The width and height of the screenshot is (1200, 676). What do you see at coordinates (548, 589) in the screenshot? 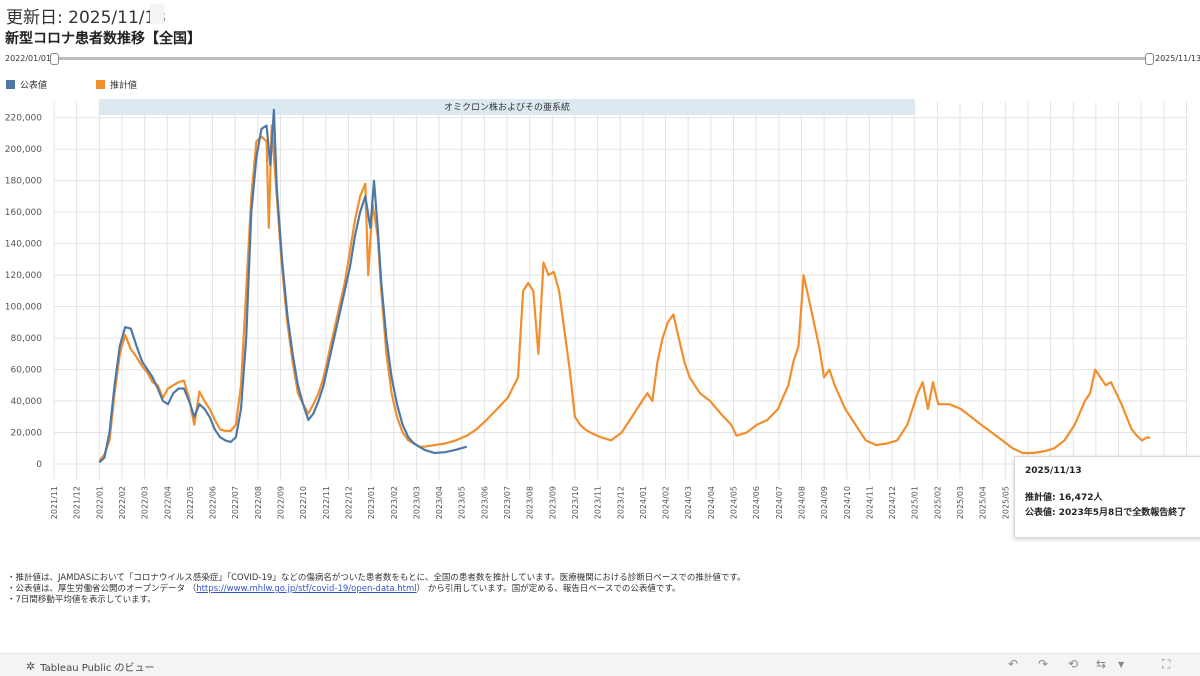
I see `note-official-post: ） から引用しています。国が定める、報告日ベースでの公表値です。` at bounding box center [548, 589].